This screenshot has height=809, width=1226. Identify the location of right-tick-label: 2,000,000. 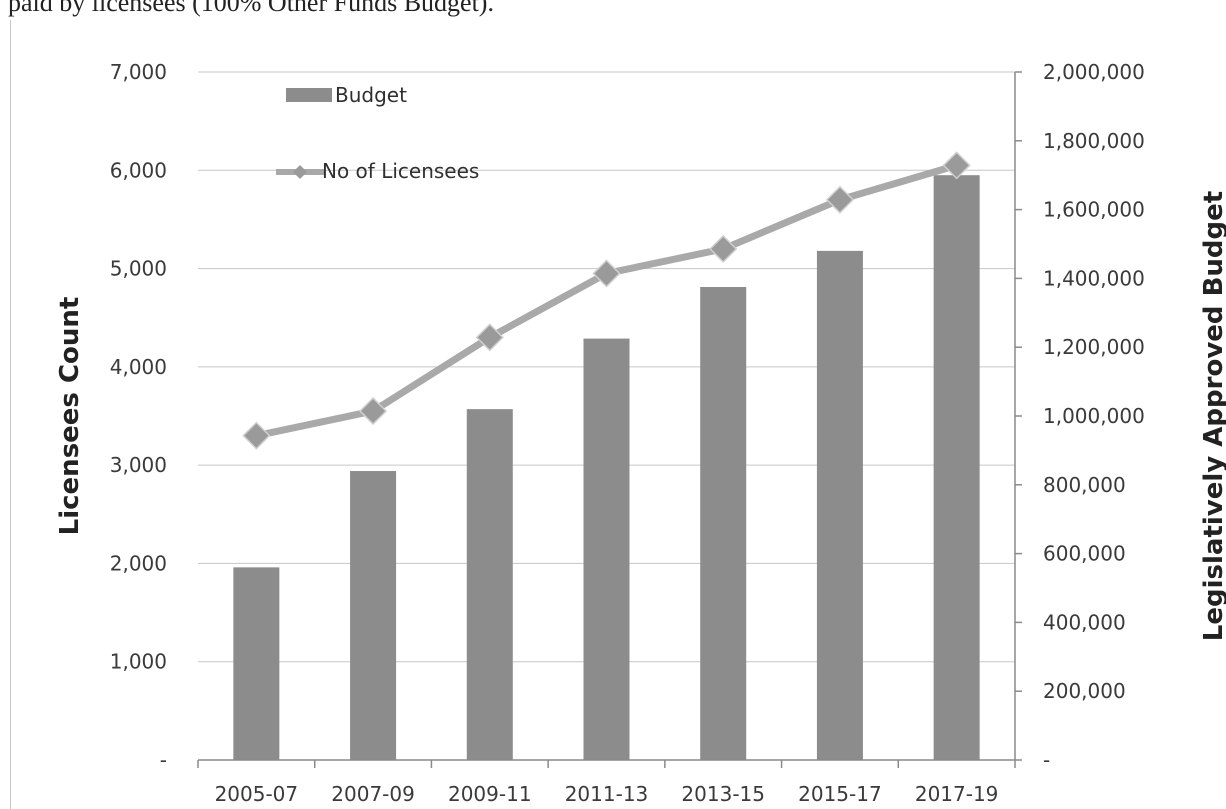
(1094, 72).